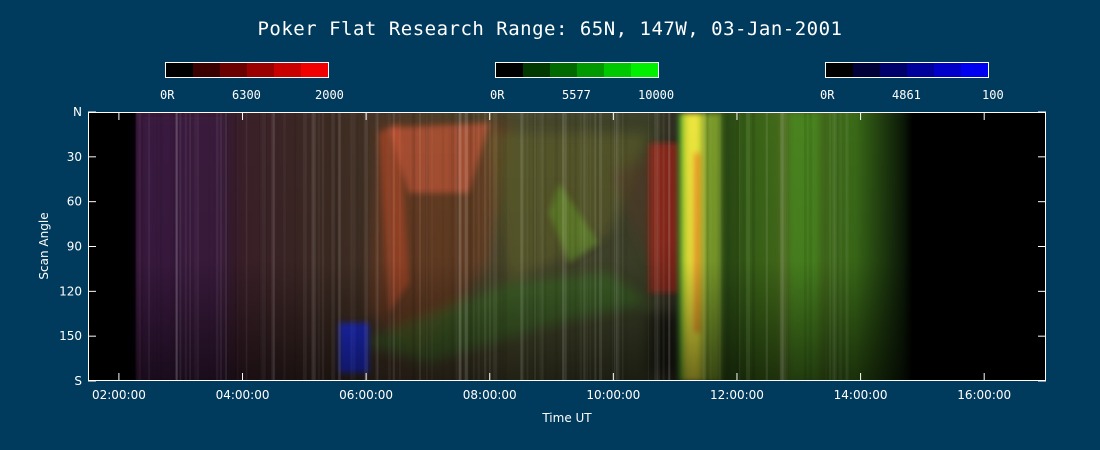 The image size is (1100, 450). Describe the element at coordinates (70, 291) in the screenshot. I see `y-tick-label: 120` at that location.